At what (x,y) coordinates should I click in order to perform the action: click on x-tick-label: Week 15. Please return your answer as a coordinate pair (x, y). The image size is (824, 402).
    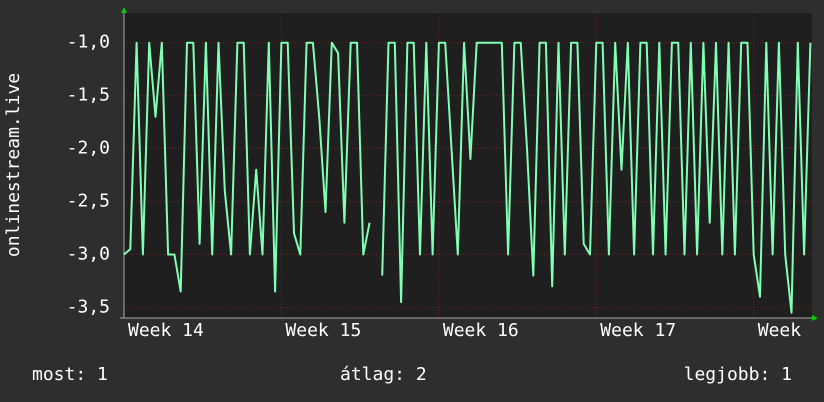
    Looking at the image, I should click on (323, 330).